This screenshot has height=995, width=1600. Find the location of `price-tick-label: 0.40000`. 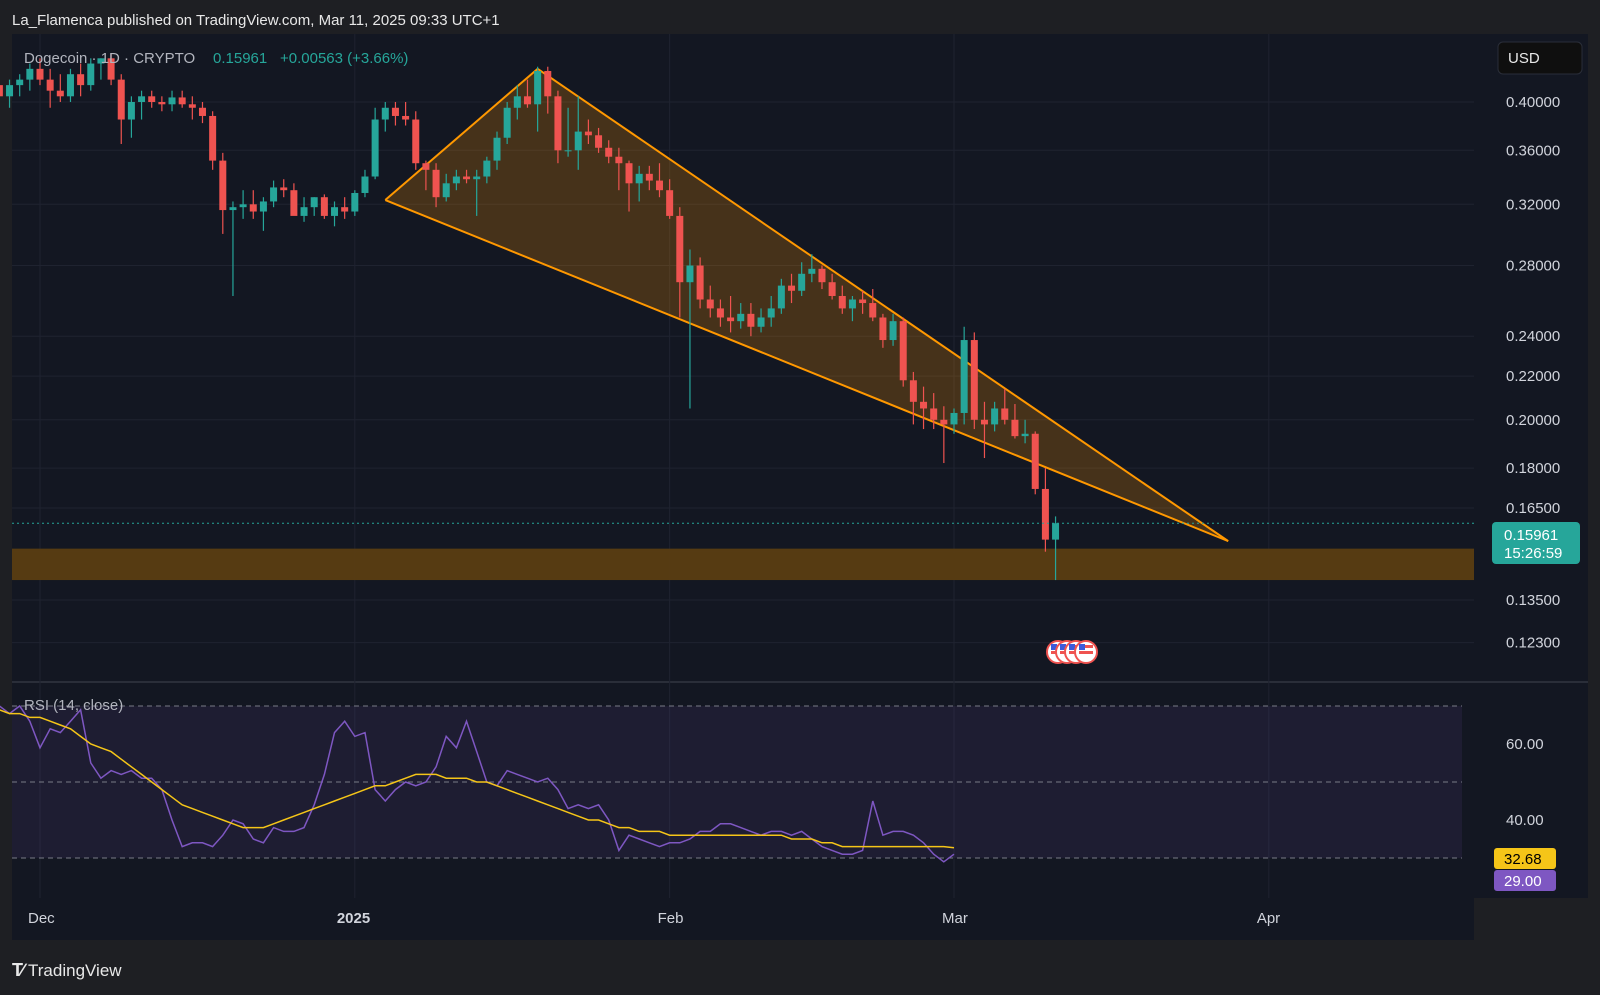

price-tick-label: 0.40000 is located at coordinates (1533, 102).